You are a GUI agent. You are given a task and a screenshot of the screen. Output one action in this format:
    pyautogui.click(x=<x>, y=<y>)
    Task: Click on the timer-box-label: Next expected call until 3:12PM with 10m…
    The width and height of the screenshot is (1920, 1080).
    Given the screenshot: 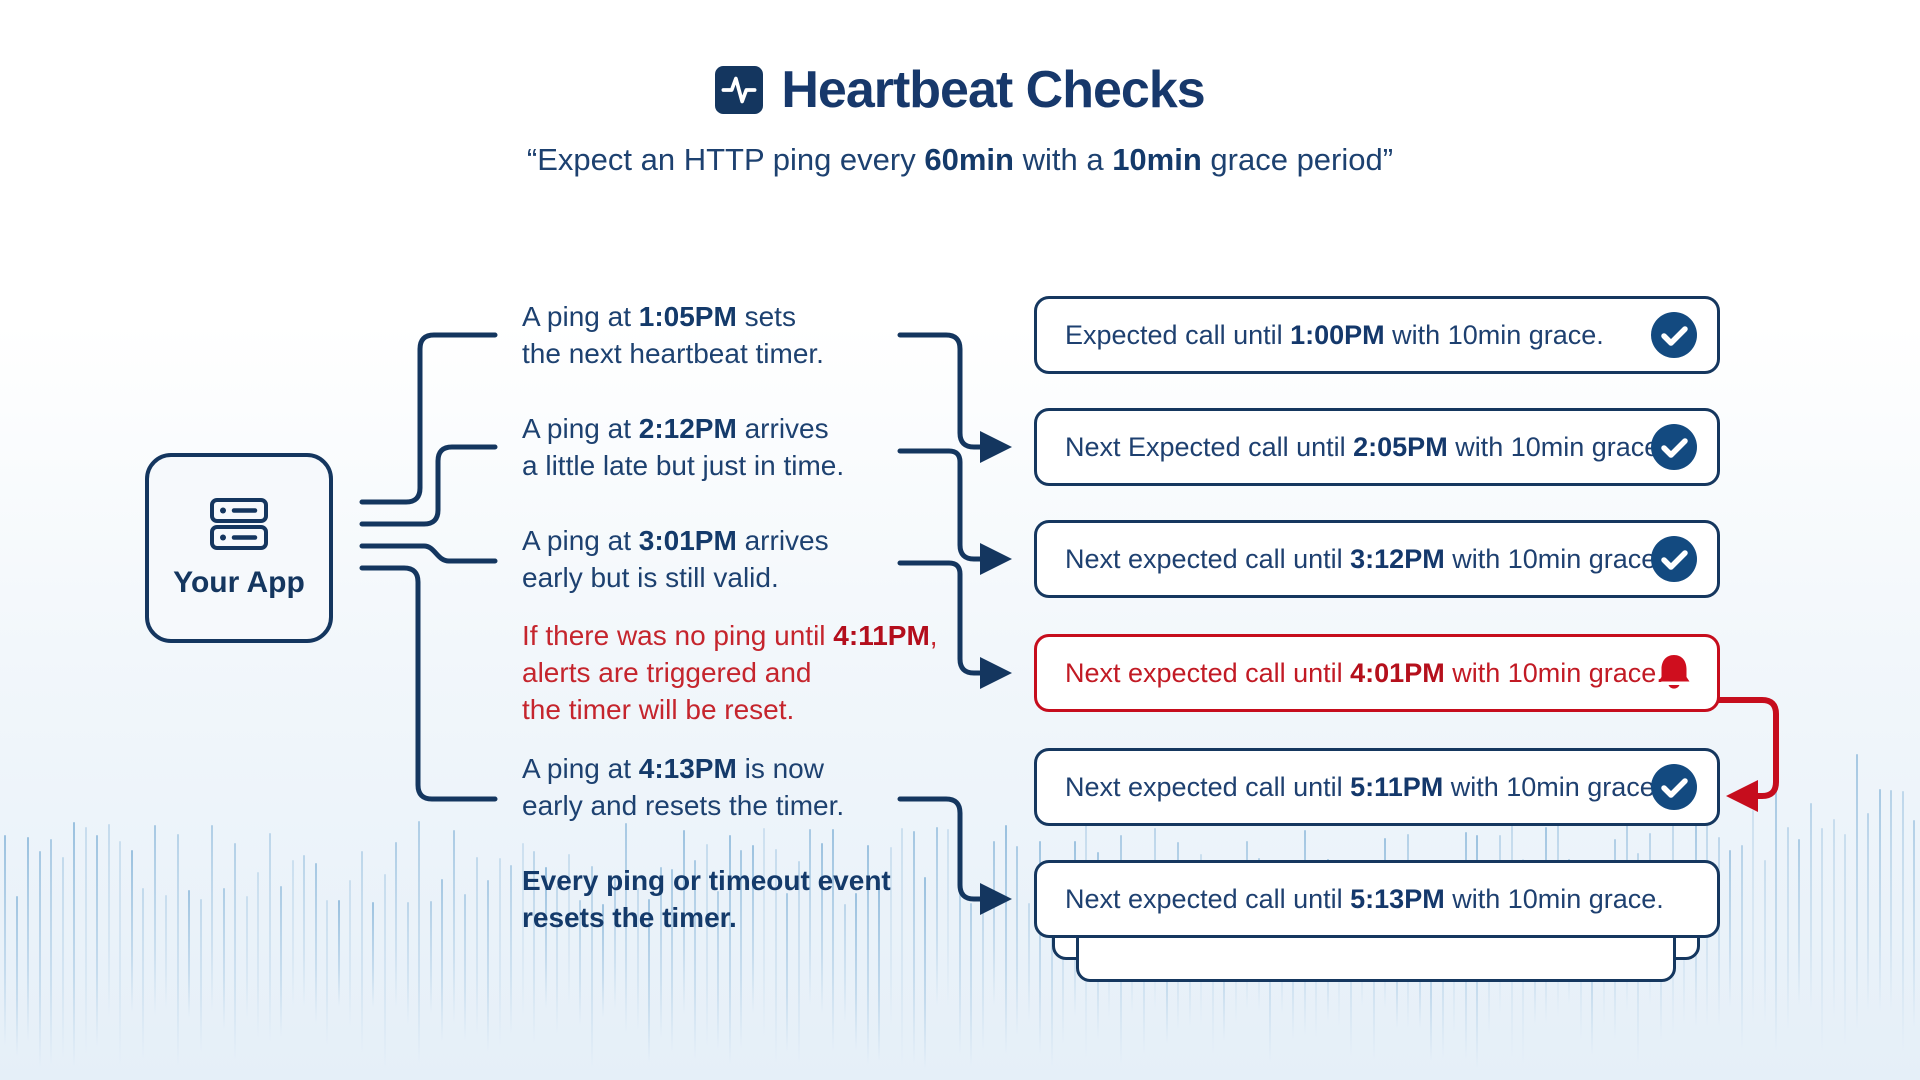 What is the action you would take?
    pyautogui.click(x=1364, y=558)
    